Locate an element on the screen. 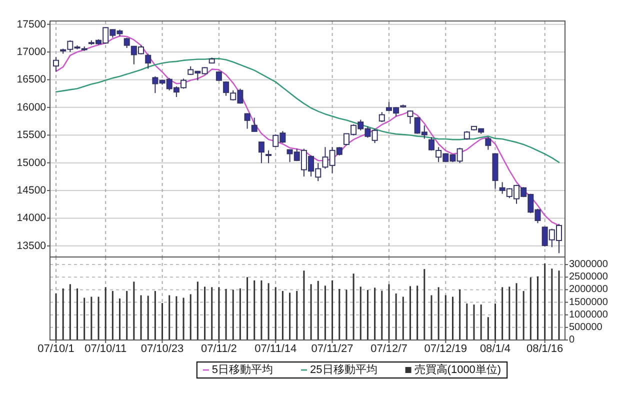 The height and width of the screenshot is (407, 640). x-tick-label: 07/11/14 is located at coordinates (275, 349).